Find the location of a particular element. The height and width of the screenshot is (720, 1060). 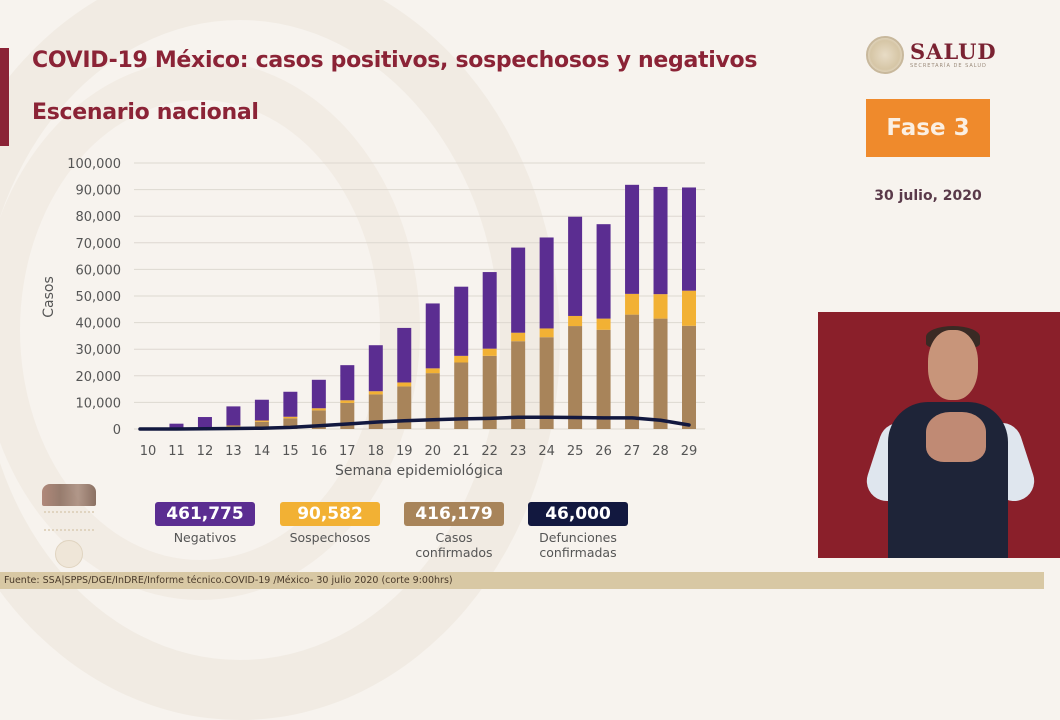

summary-defunciones: 46,000 Defunciones confirmadas is located at coordinates (578, 531).